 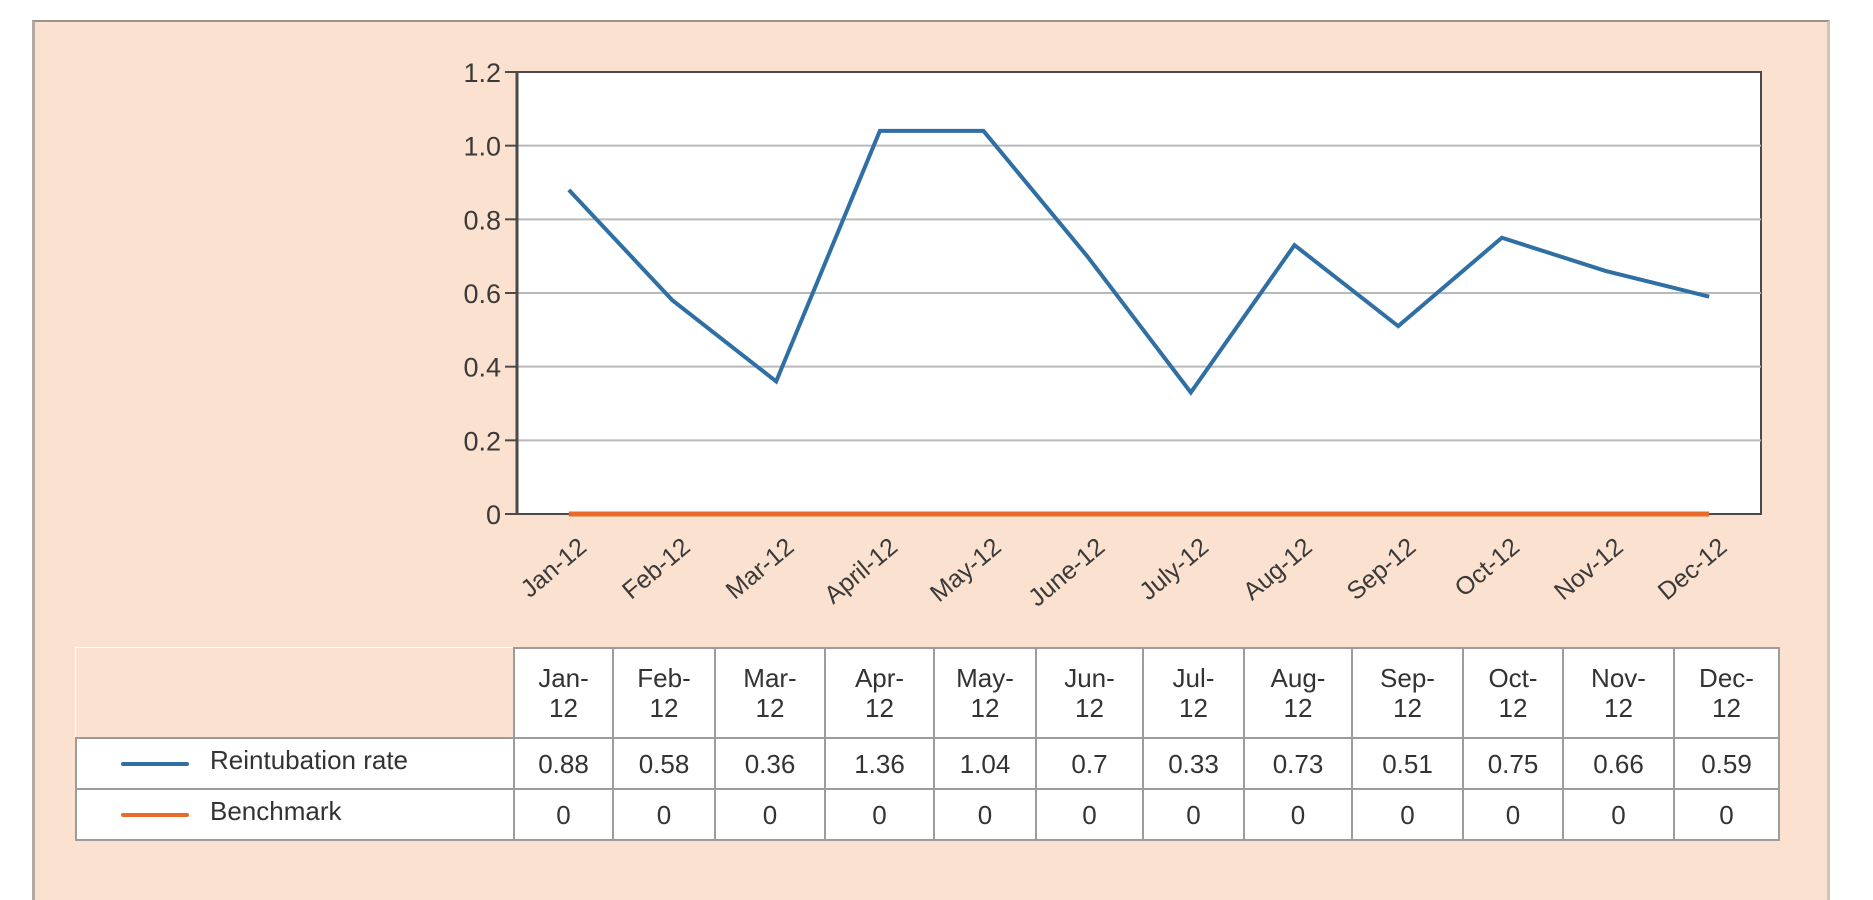 I want to click on table-cell: 0.58, so click(x=664, y=763).